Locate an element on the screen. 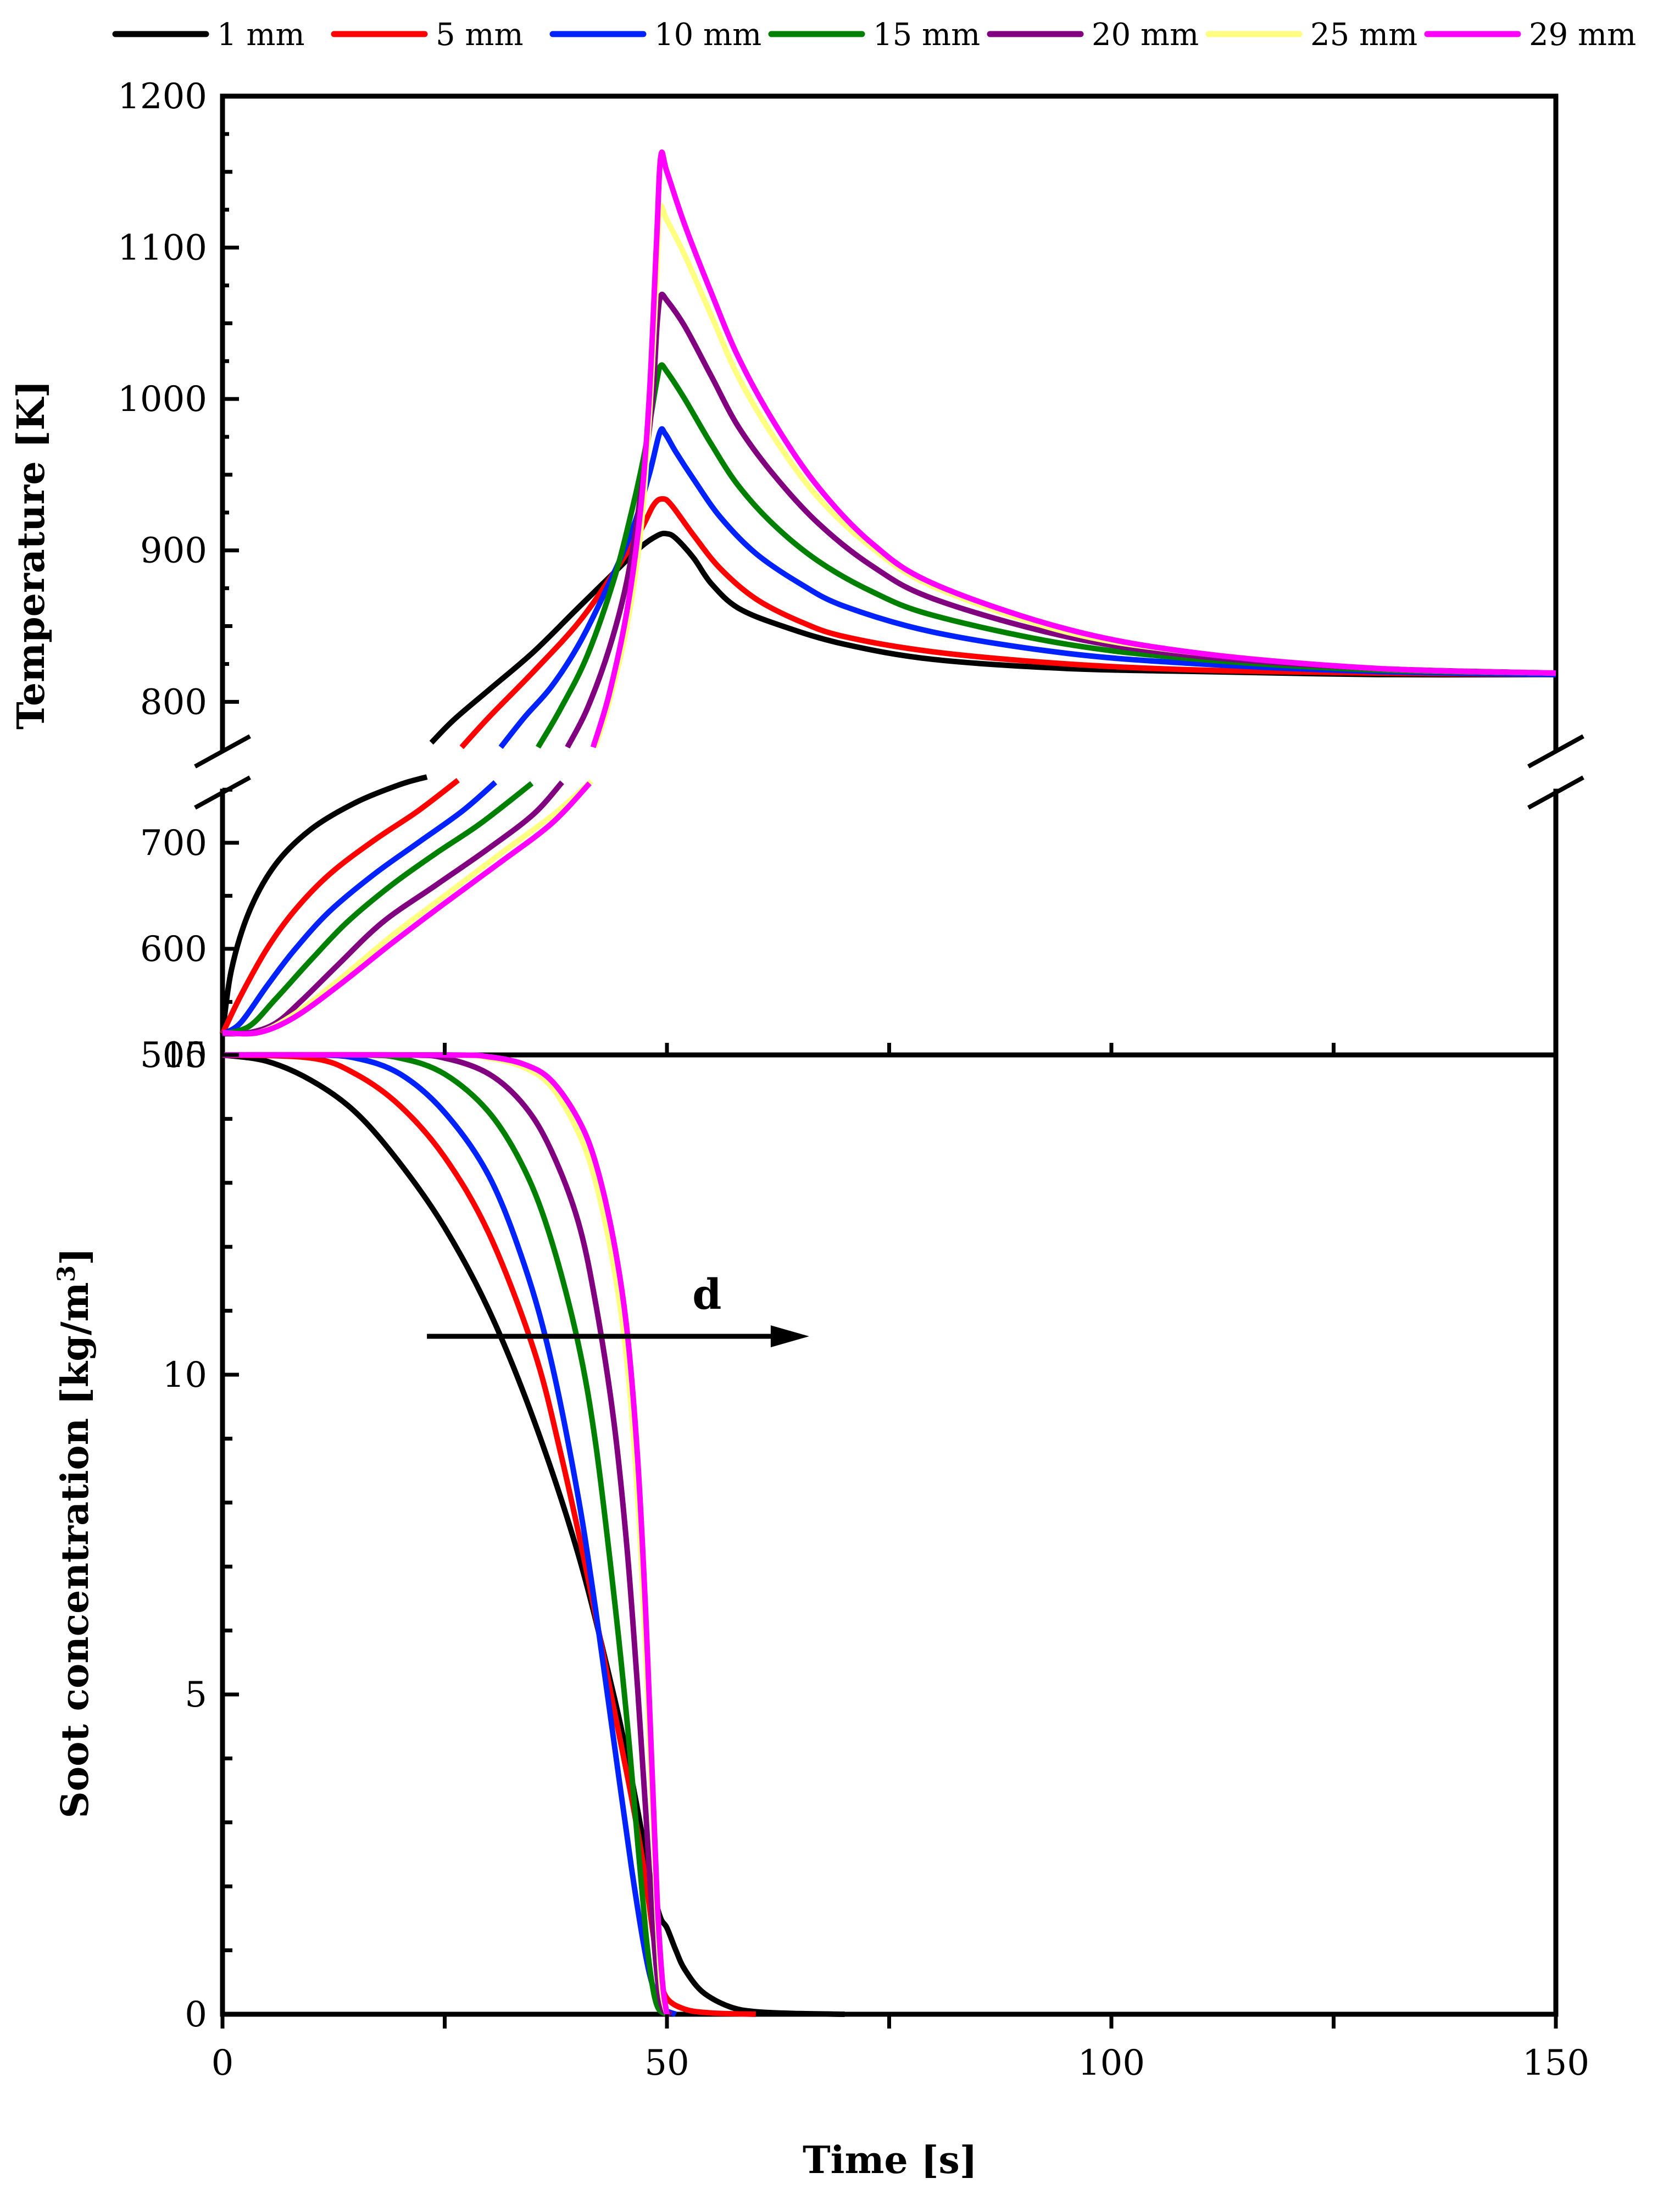 The image size is (1680, 2206). legend-label: 25 mm is located at coordinates (1363, 35).